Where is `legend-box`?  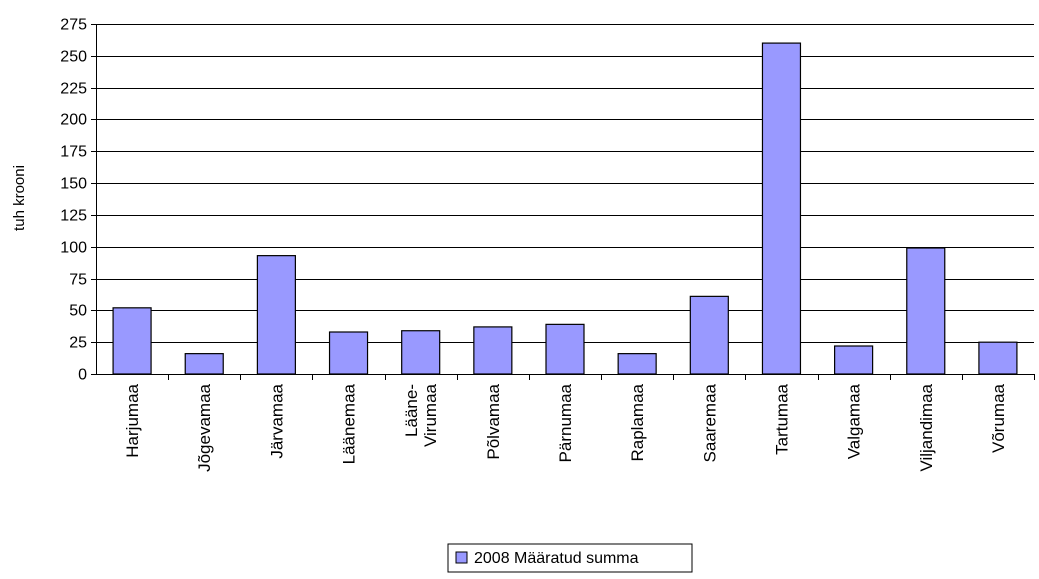 legend-box is located at coordinates (570, 558).